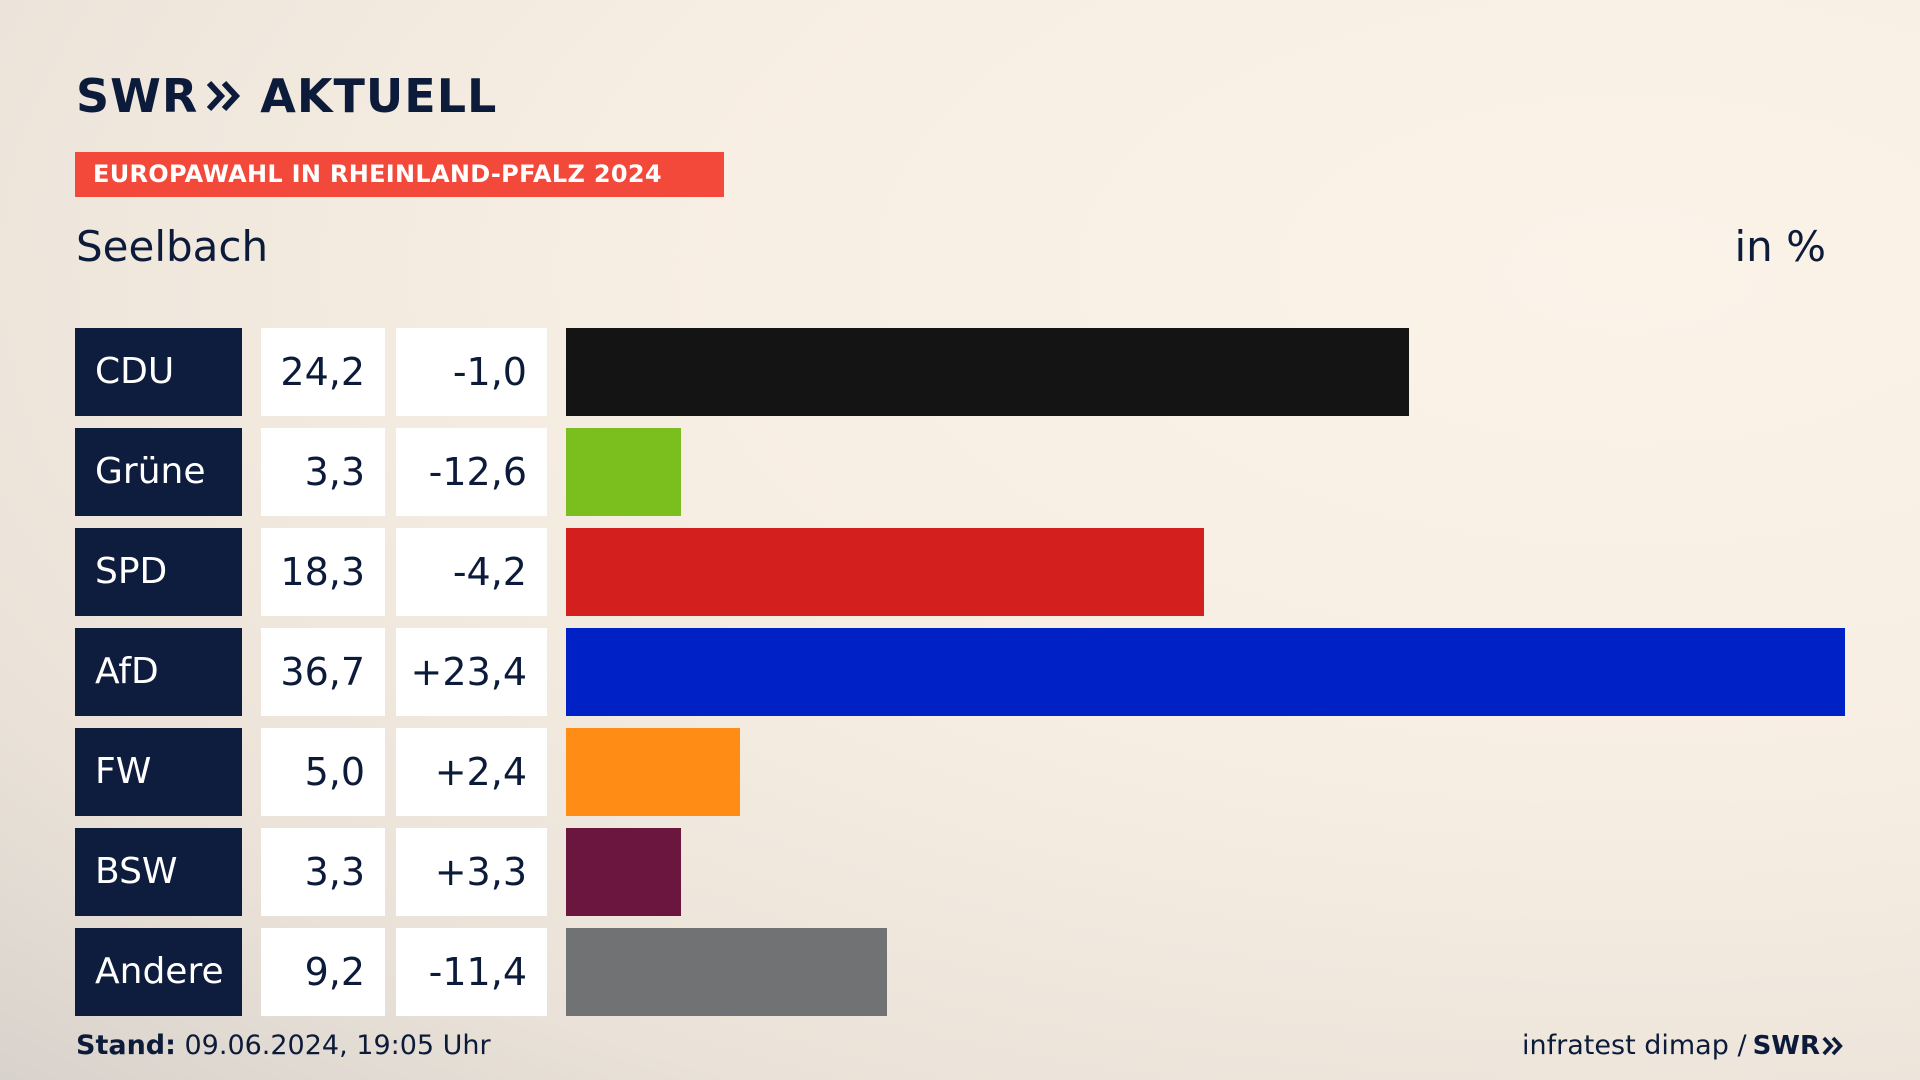 The height and width of the screenshot is (1080, 1920). Describe the element at coordinates (471, 872) in the screenshot. I see `change-label: +3,3` at that location.